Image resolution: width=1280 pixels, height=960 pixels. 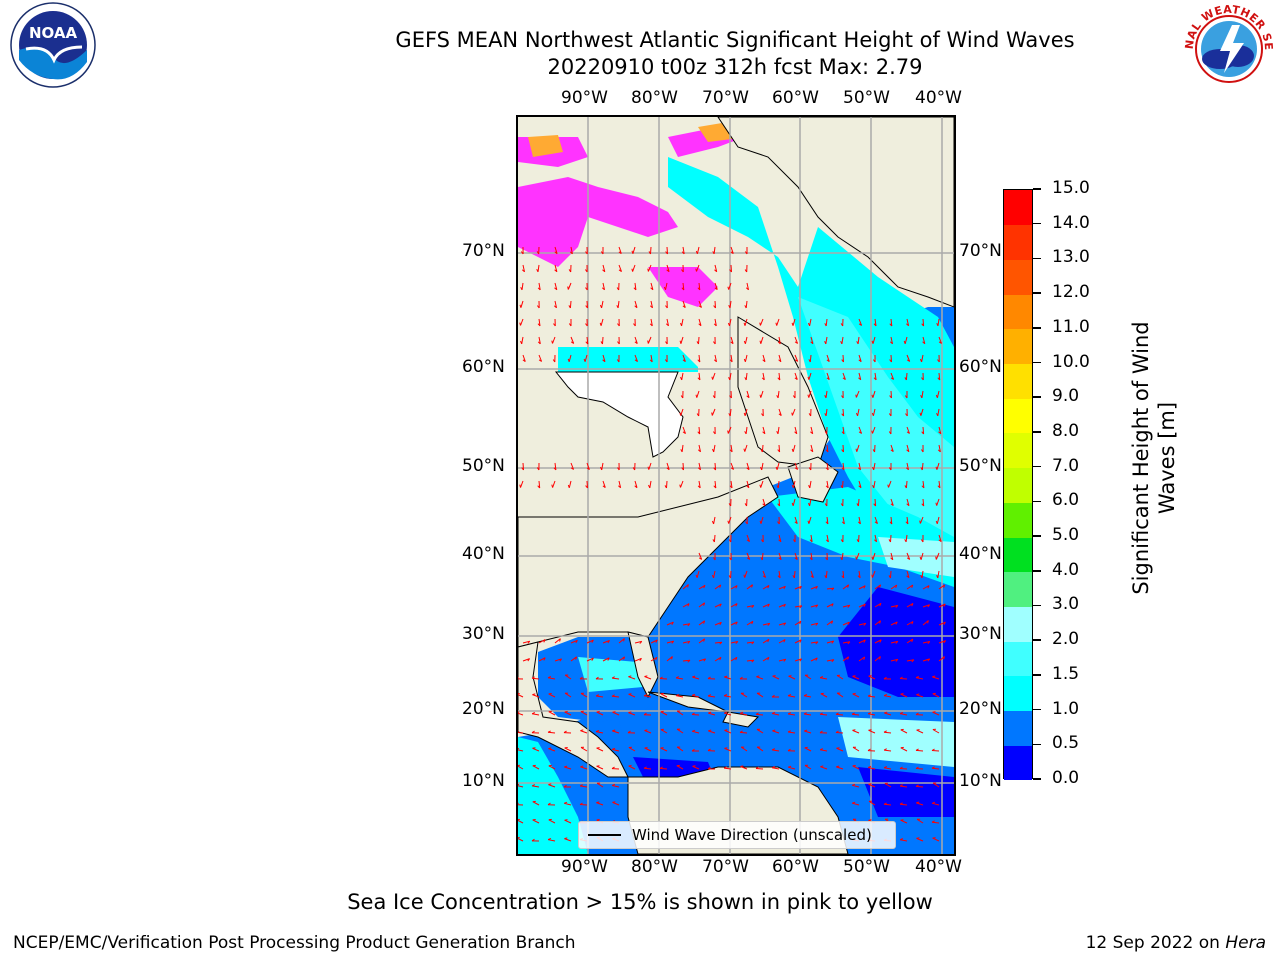 What do you see at coordinates (610, 674) in the screenshot?
I see `gulf-cyan` at bounding box center [610, 674].